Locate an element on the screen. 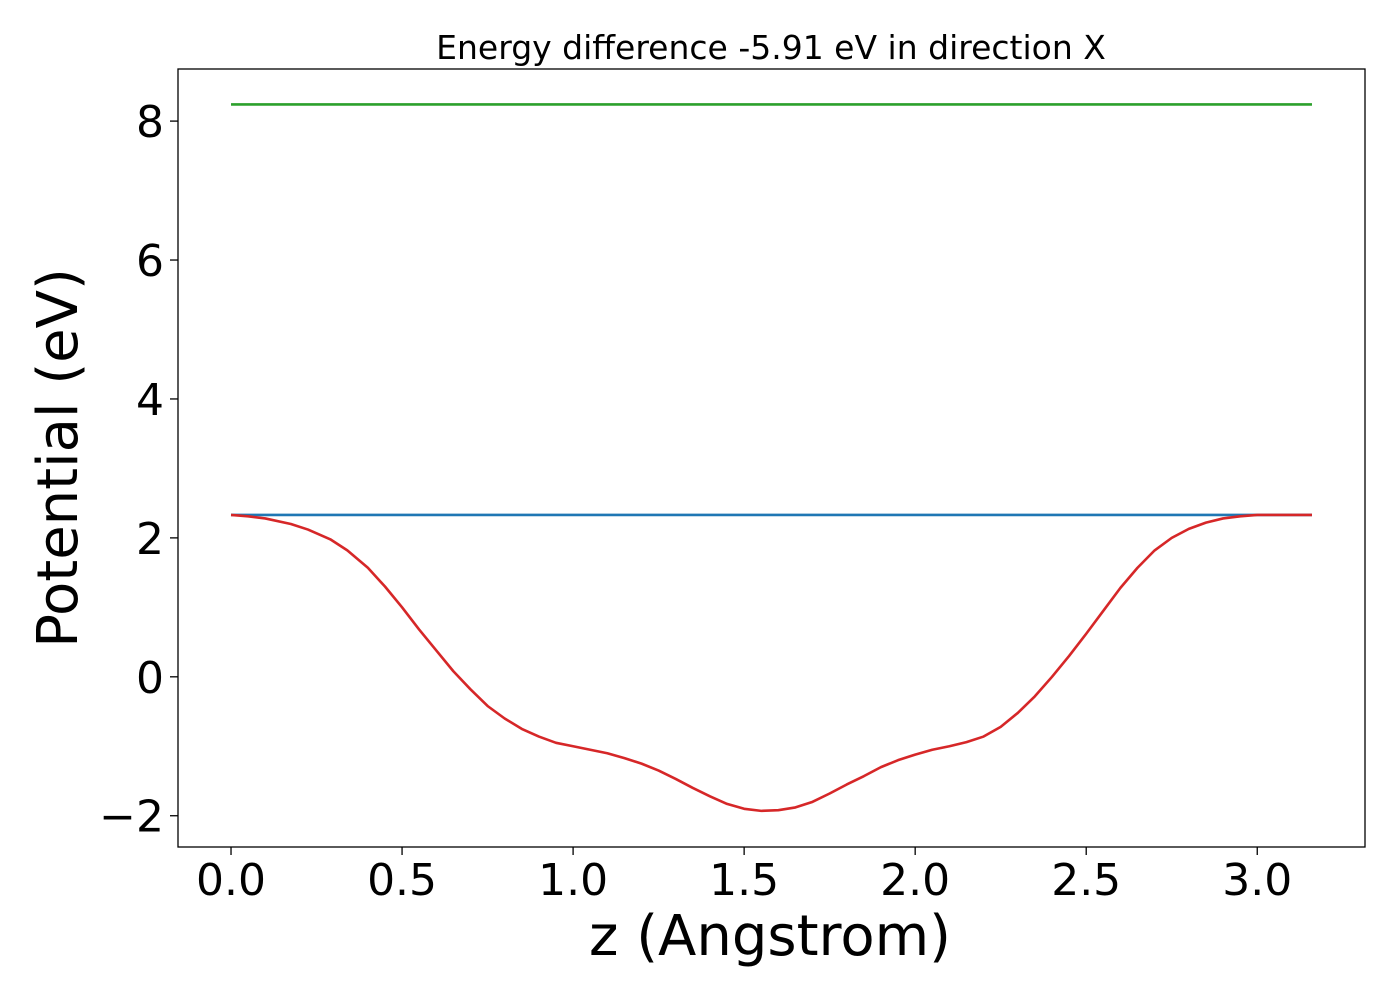 The image size is (1400, 1000). x-tick-label: 0.5 is located at coordinates (402, 880).